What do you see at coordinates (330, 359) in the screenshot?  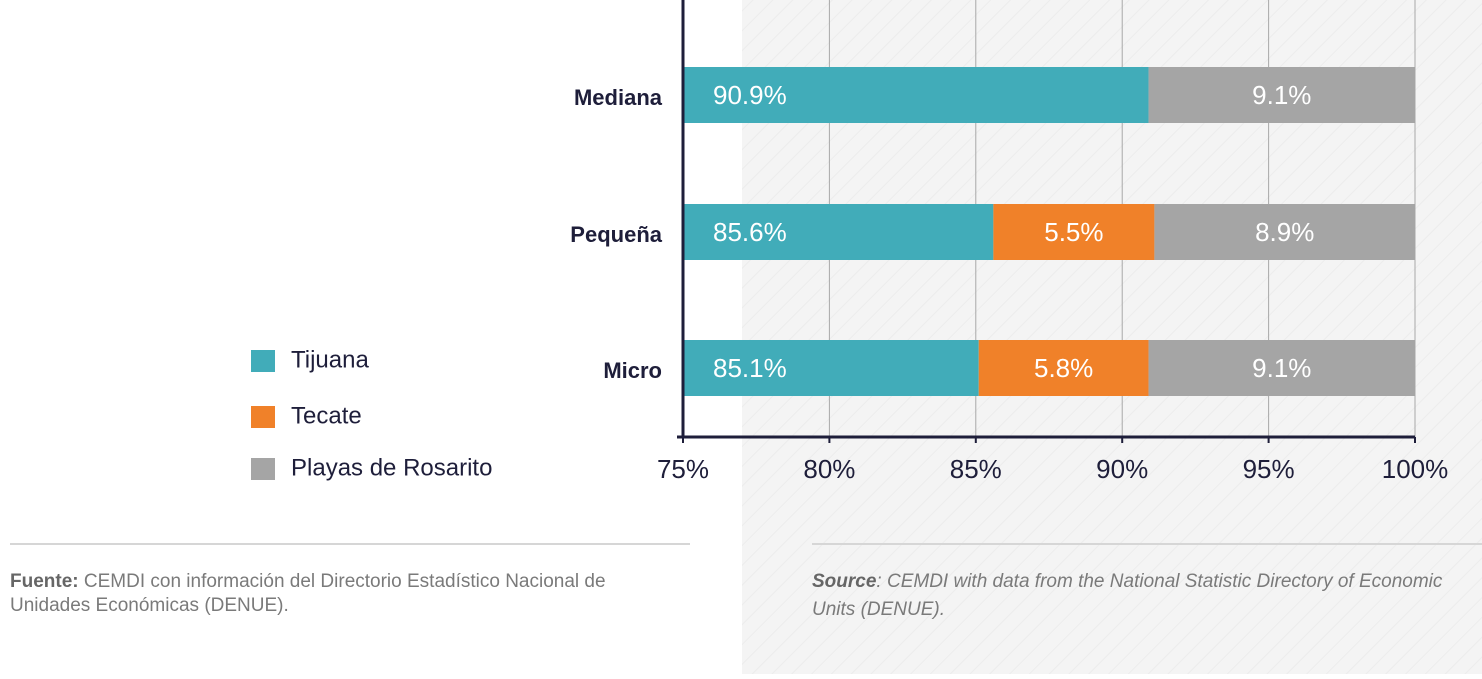 I see `legend-label: Tijuana` at bounding box center [330, 359].